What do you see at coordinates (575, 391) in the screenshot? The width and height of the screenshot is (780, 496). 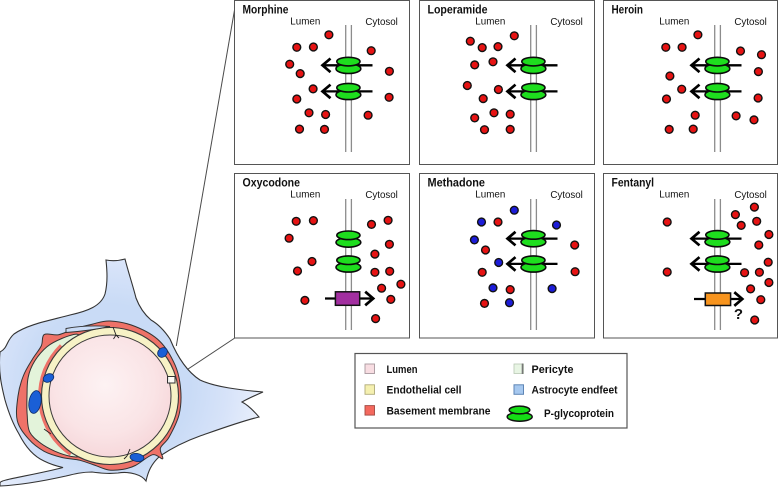 I see `svg-text: Astrocyte endfeet` at bounding box center [575, 391].